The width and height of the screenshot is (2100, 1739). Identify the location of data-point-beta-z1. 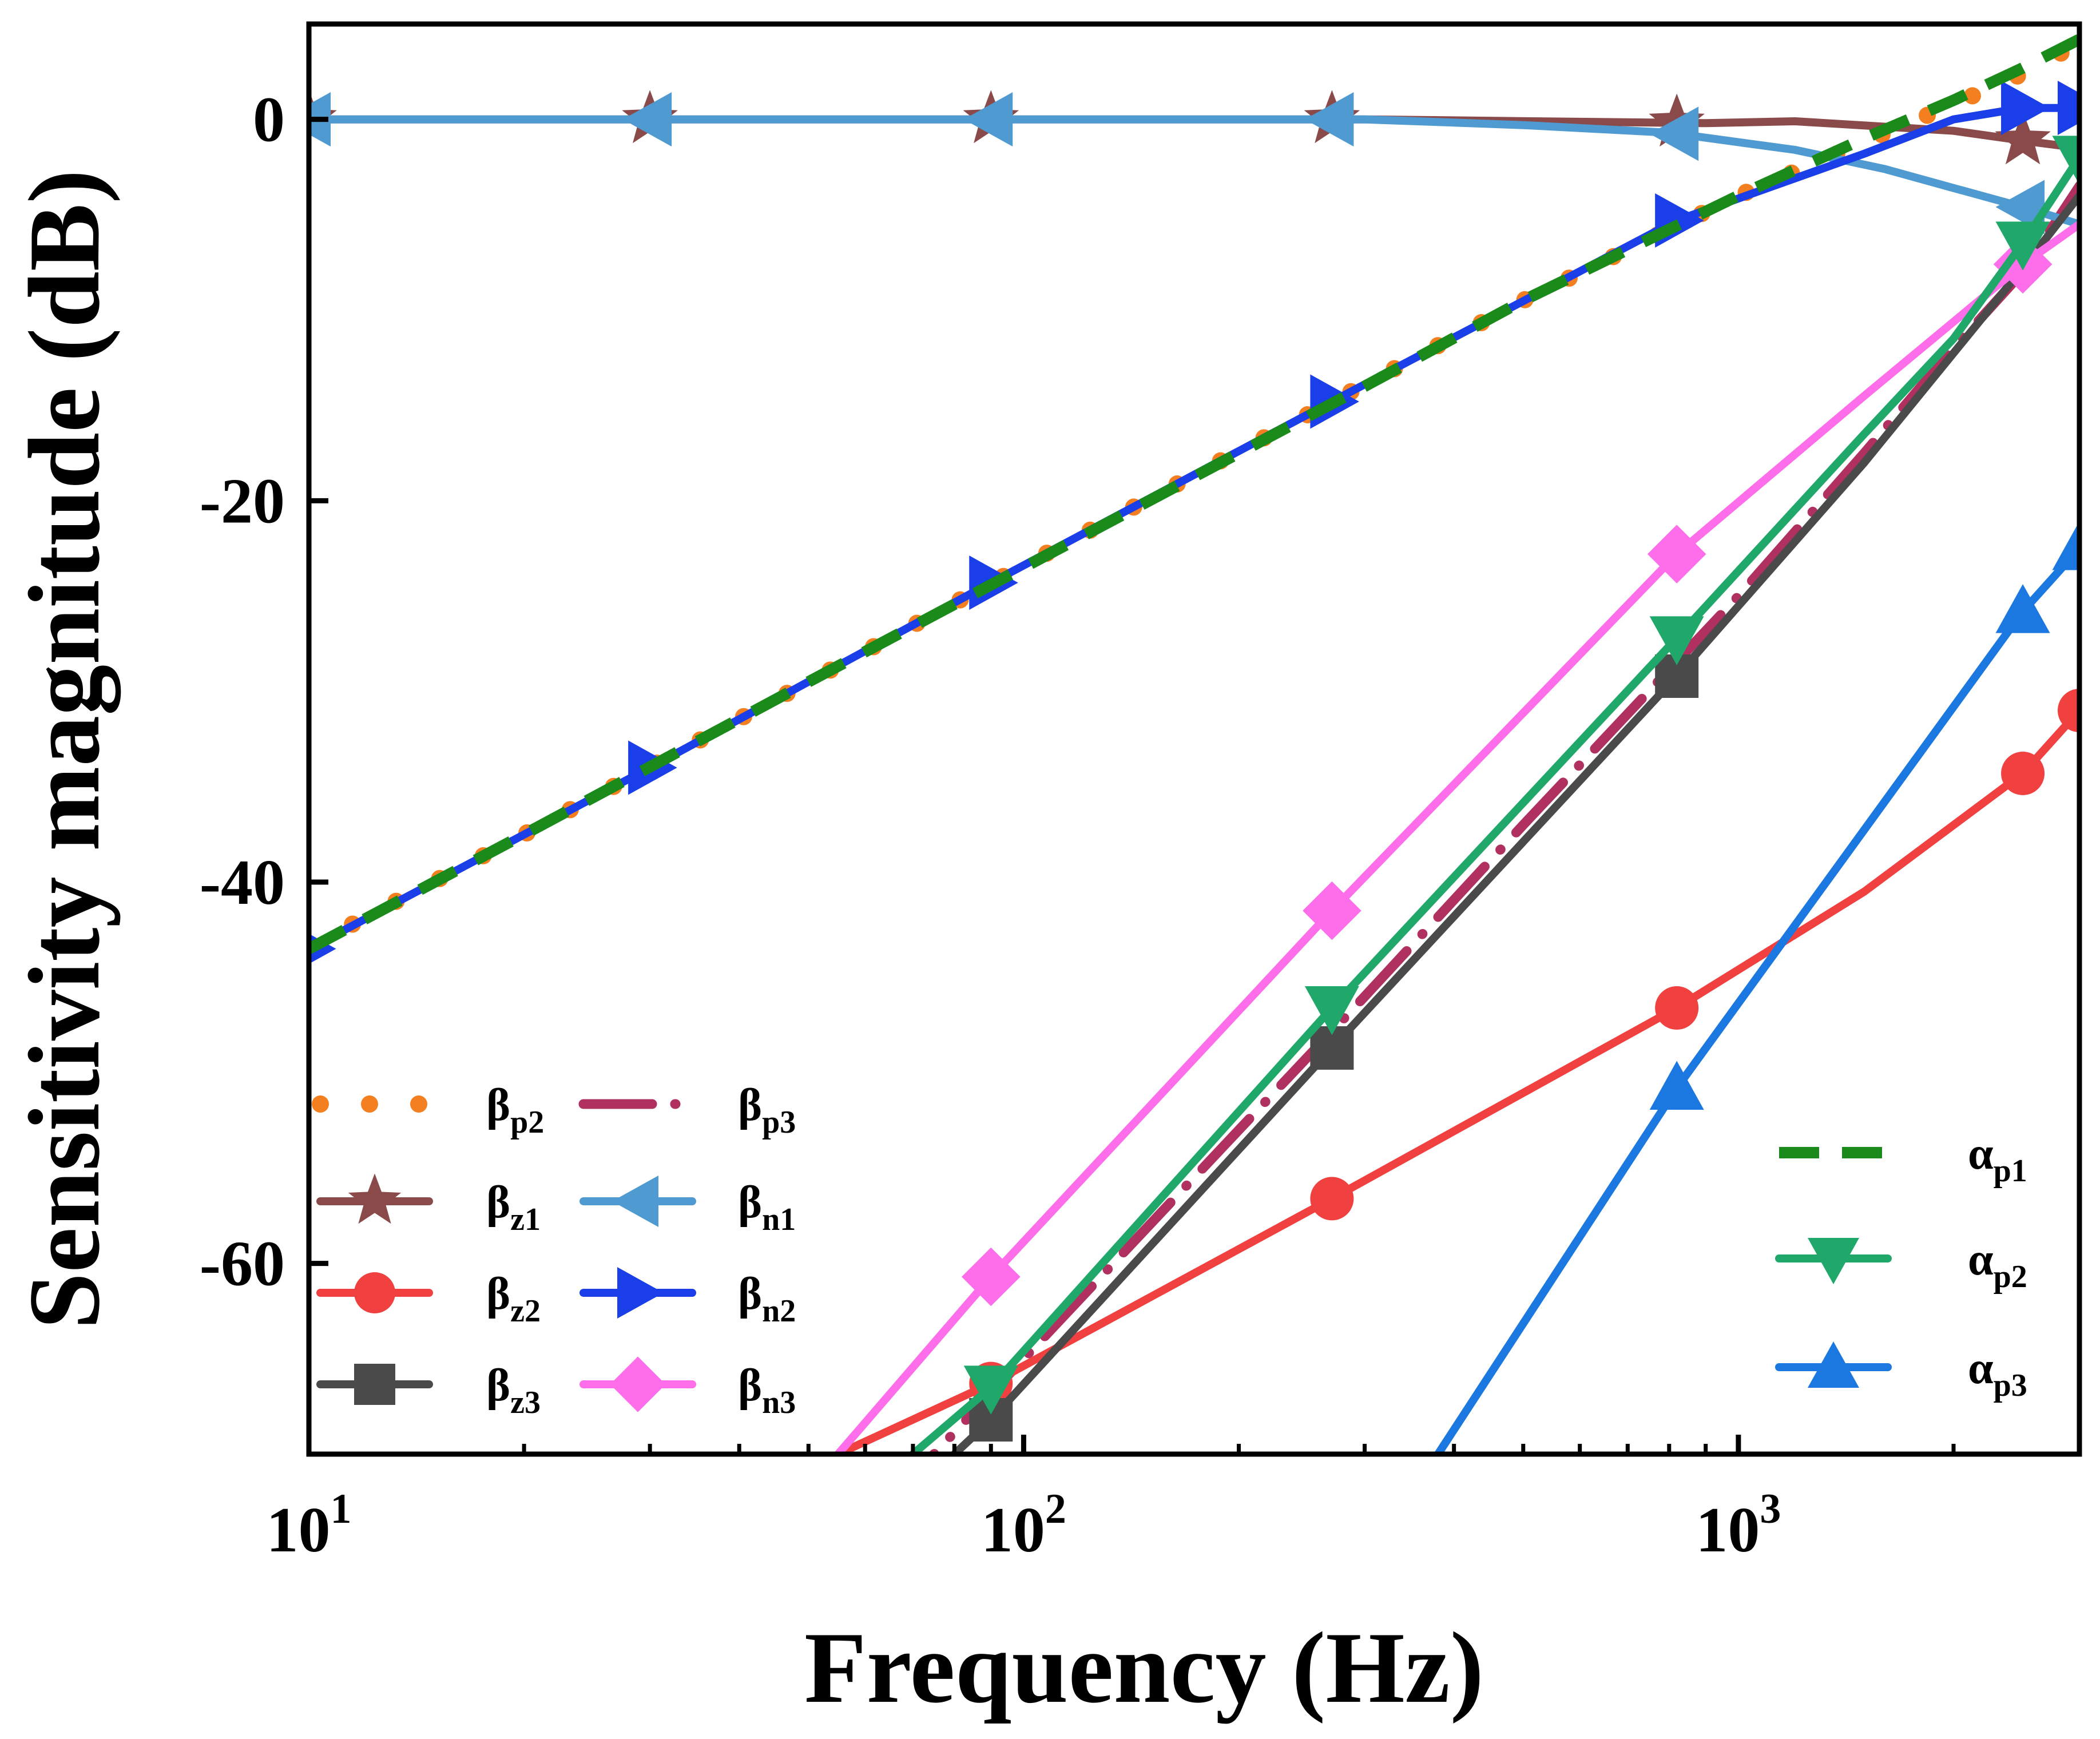
(2023, 138).